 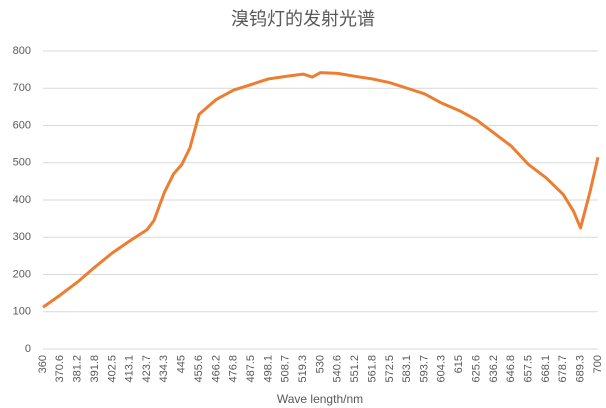 What do you see at coordinates (338, 369) in the screenshot?
I see `x-tick-label: 540.6` at bounding box center [338, 369].